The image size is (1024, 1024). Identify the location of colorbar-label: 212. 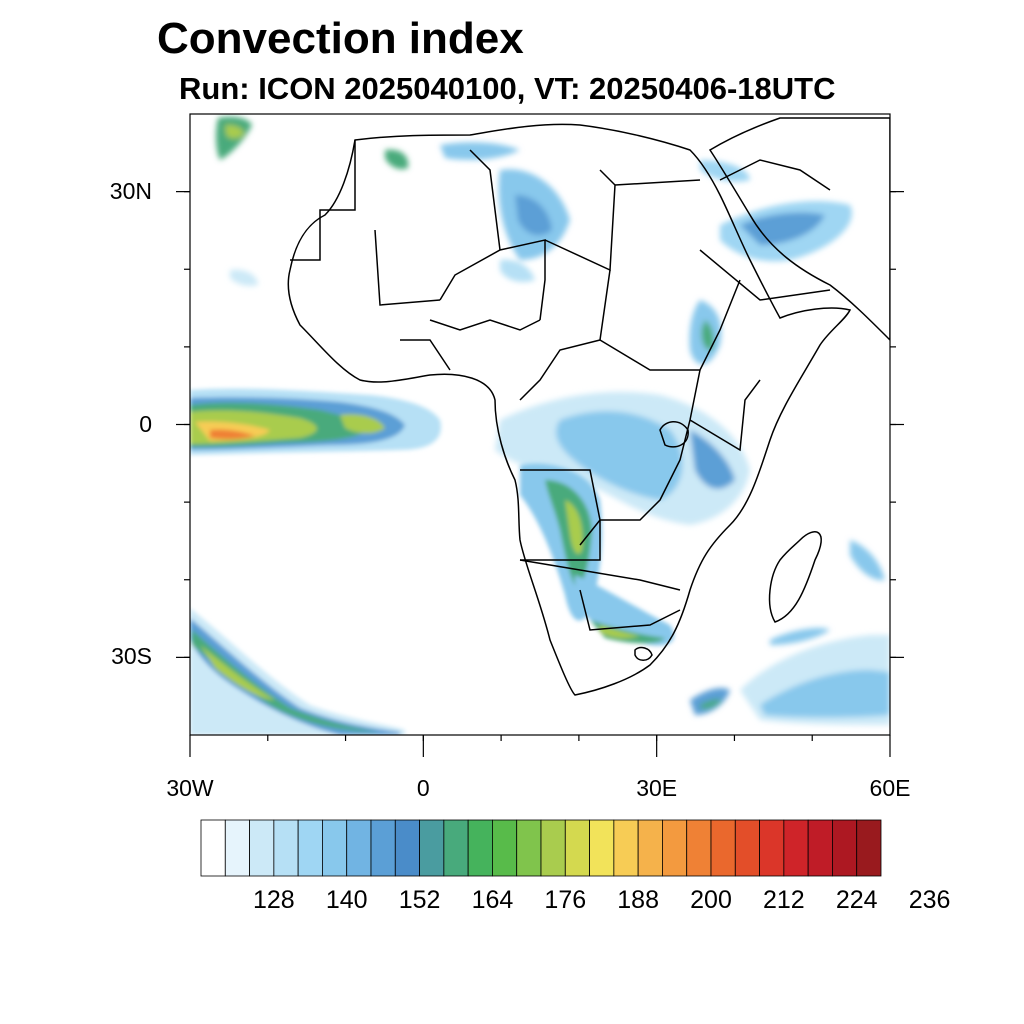
(783, 900).